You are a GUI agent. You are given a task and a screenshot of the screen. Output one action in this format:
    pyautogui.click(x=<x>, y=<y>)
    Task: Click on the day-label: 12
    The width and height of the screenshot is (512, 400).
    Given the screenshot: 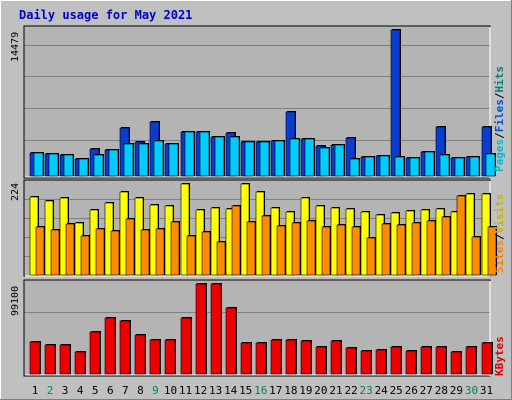 What is the action you would take?
    pyautogui.click(x=200, y=390)
    